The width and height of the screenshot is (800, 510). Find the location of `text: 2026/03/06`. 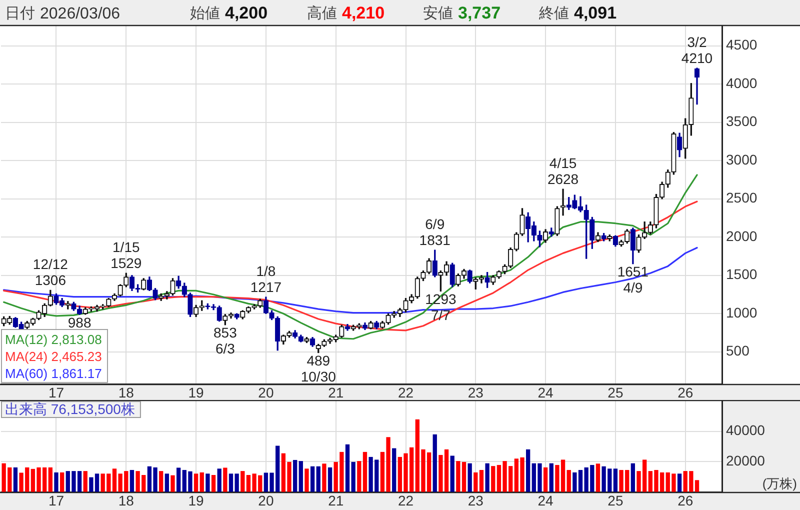

text: 2026/03/06 is located at coordinates (80, 13).